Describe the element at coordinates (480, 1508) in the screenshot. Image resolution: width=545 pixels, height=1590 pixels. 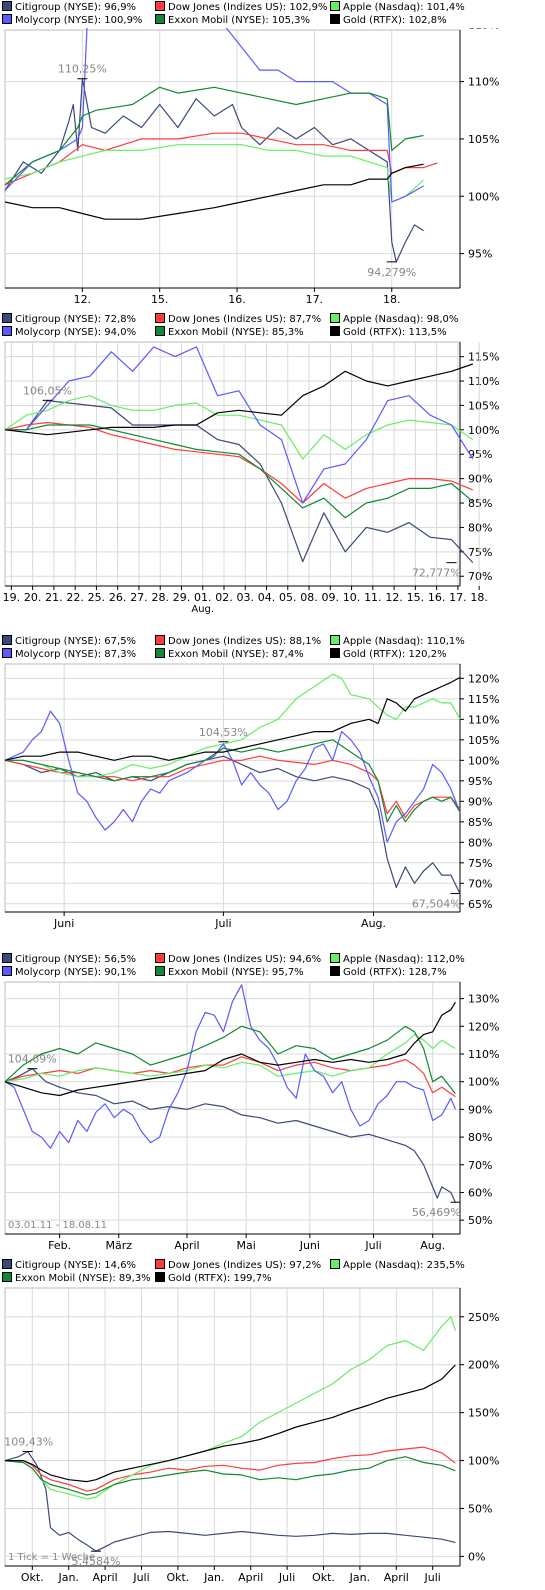
I see `y-tick-label: 50%` at that location.